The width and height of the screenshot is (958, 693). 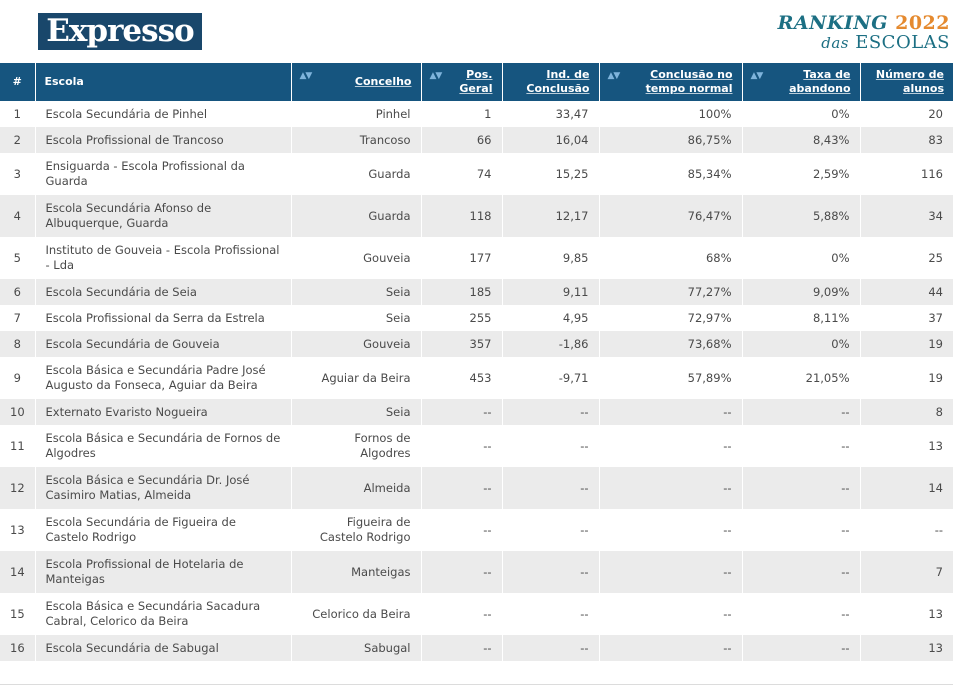 What do you see at coordinates (906, 114) in the screenshot?
I see `numero-alunos-cell: 20` at bounding box center [906, 114].